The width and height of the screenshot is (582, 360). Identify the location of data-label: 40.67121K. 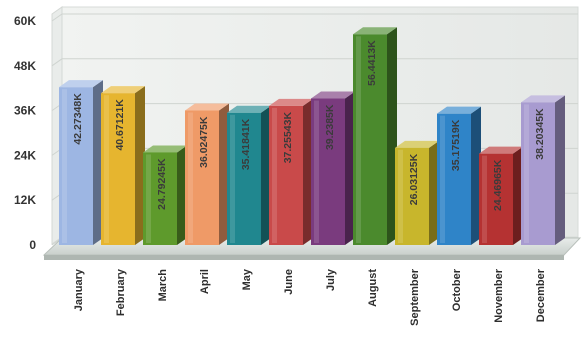
(120, 125).